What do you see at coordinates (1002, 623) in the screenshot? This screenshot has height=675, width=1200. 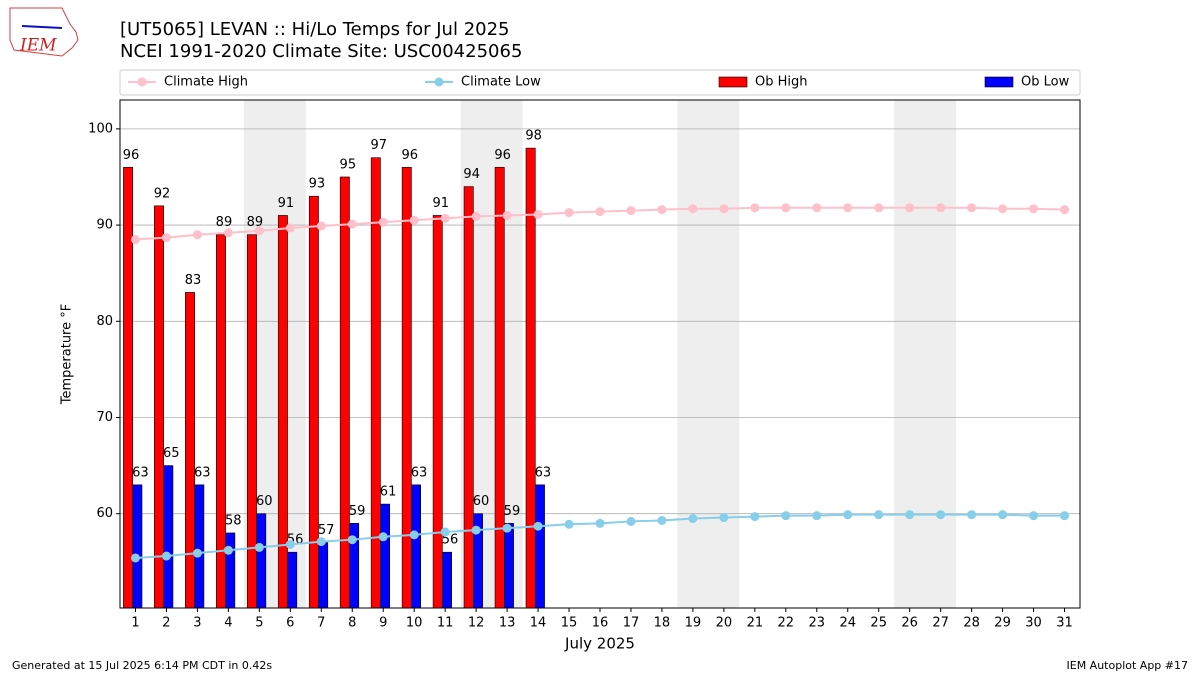 I see `x-tick-label: 29` at bounding box center [1002, 623].